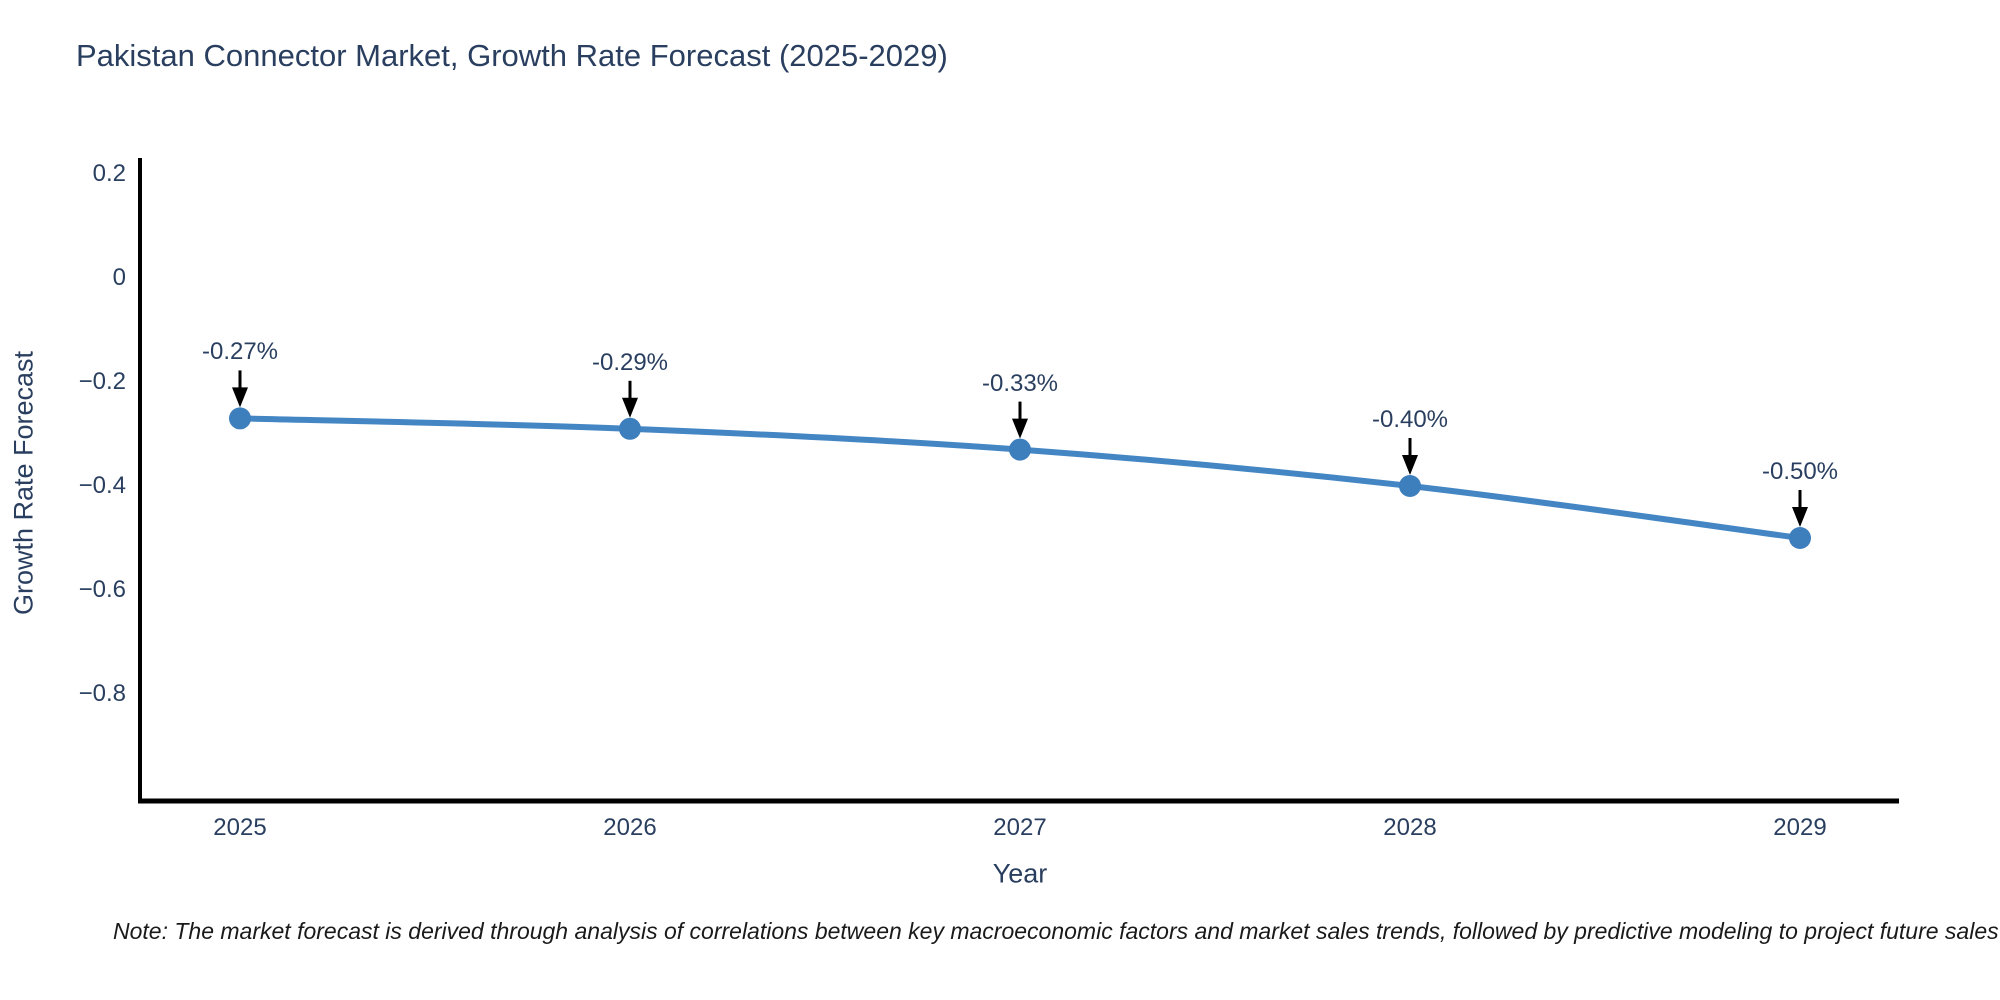 Image resolution: width=2000 pixels, height=1000 pixels. Describe the element at coordinates (1410, 419) in the screenshot. I see `point-value-label: -0.40%` at that location.